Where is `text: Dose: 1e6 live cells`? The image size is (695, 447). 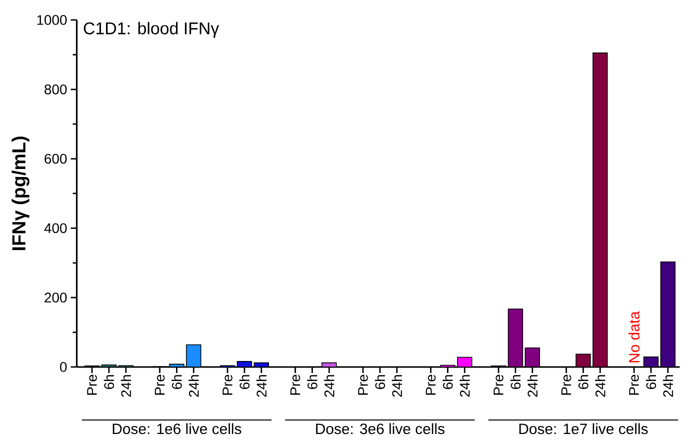 text: Dose: 1e6 live cells is located at coordinates (177, 428).